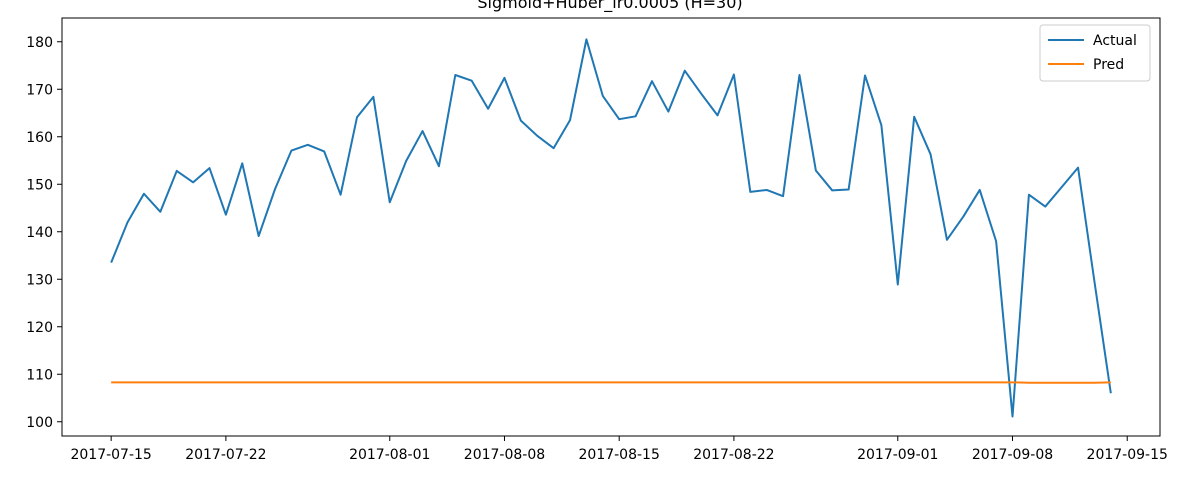  What do you see at coordinates (897, 455) in the screenshot?
I see `x-tick-label: 2017-09-01` at bounding box center [897, 455].